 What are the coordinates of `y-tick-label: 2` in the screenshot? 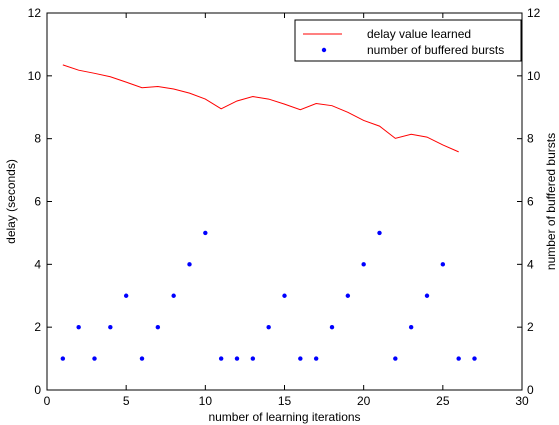 It's located at (37, 327).